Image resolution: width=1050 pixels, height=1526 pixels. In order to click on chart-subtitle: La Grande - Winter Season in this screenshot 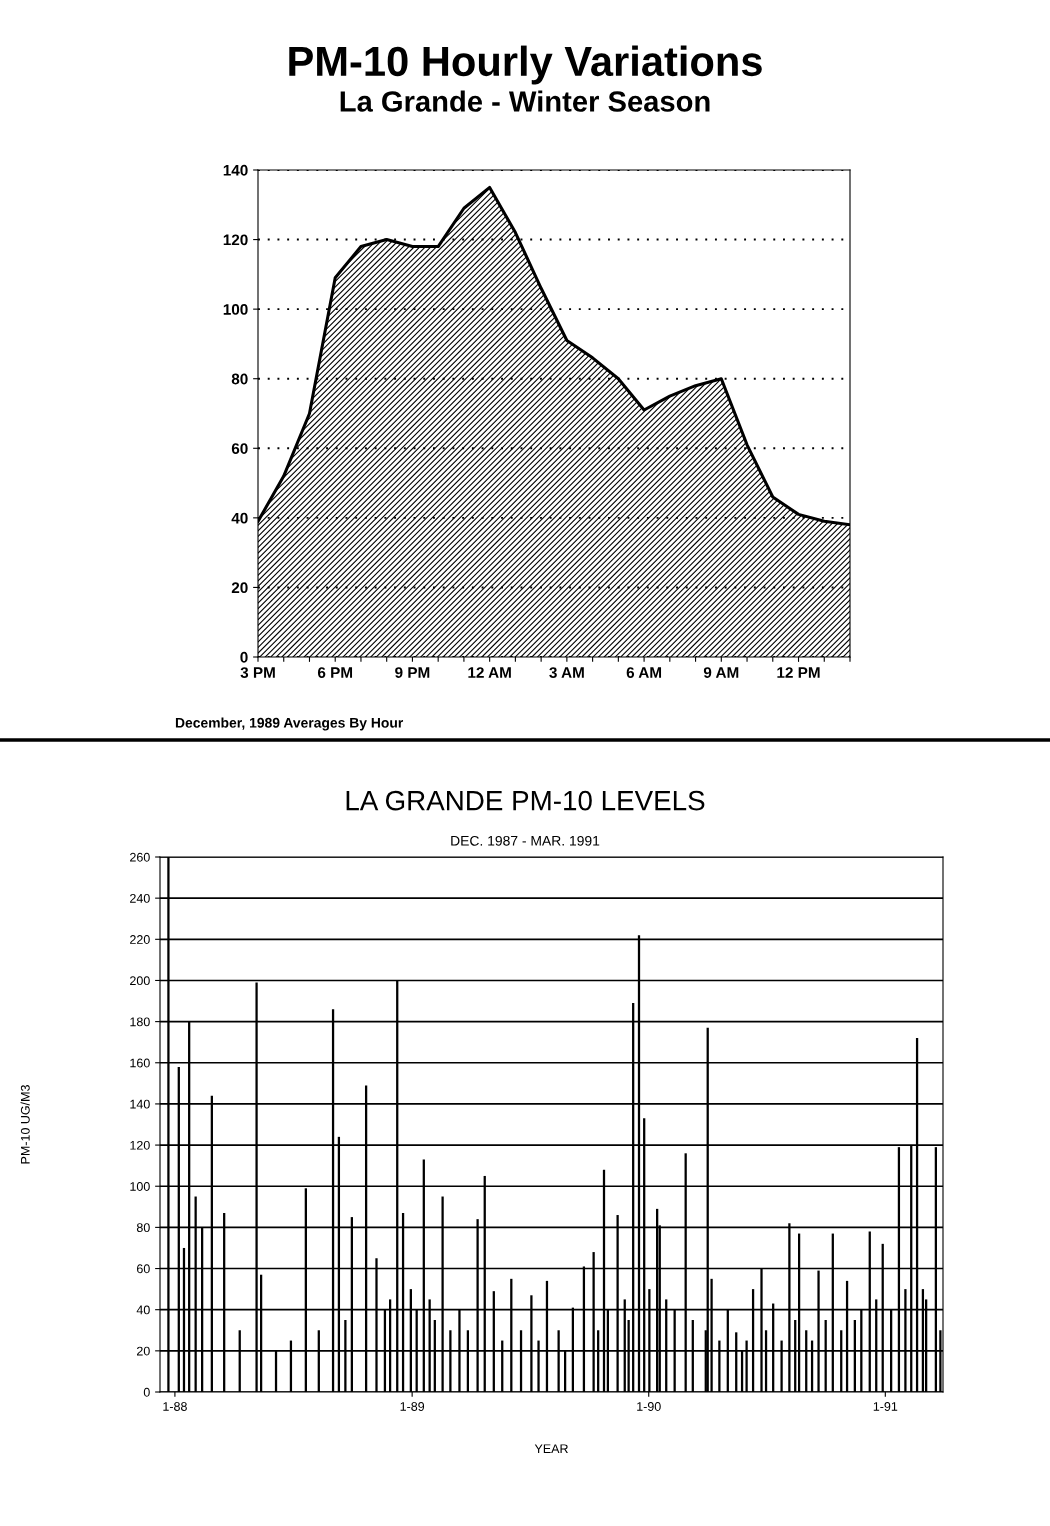, I will do `click(525, 101)`.